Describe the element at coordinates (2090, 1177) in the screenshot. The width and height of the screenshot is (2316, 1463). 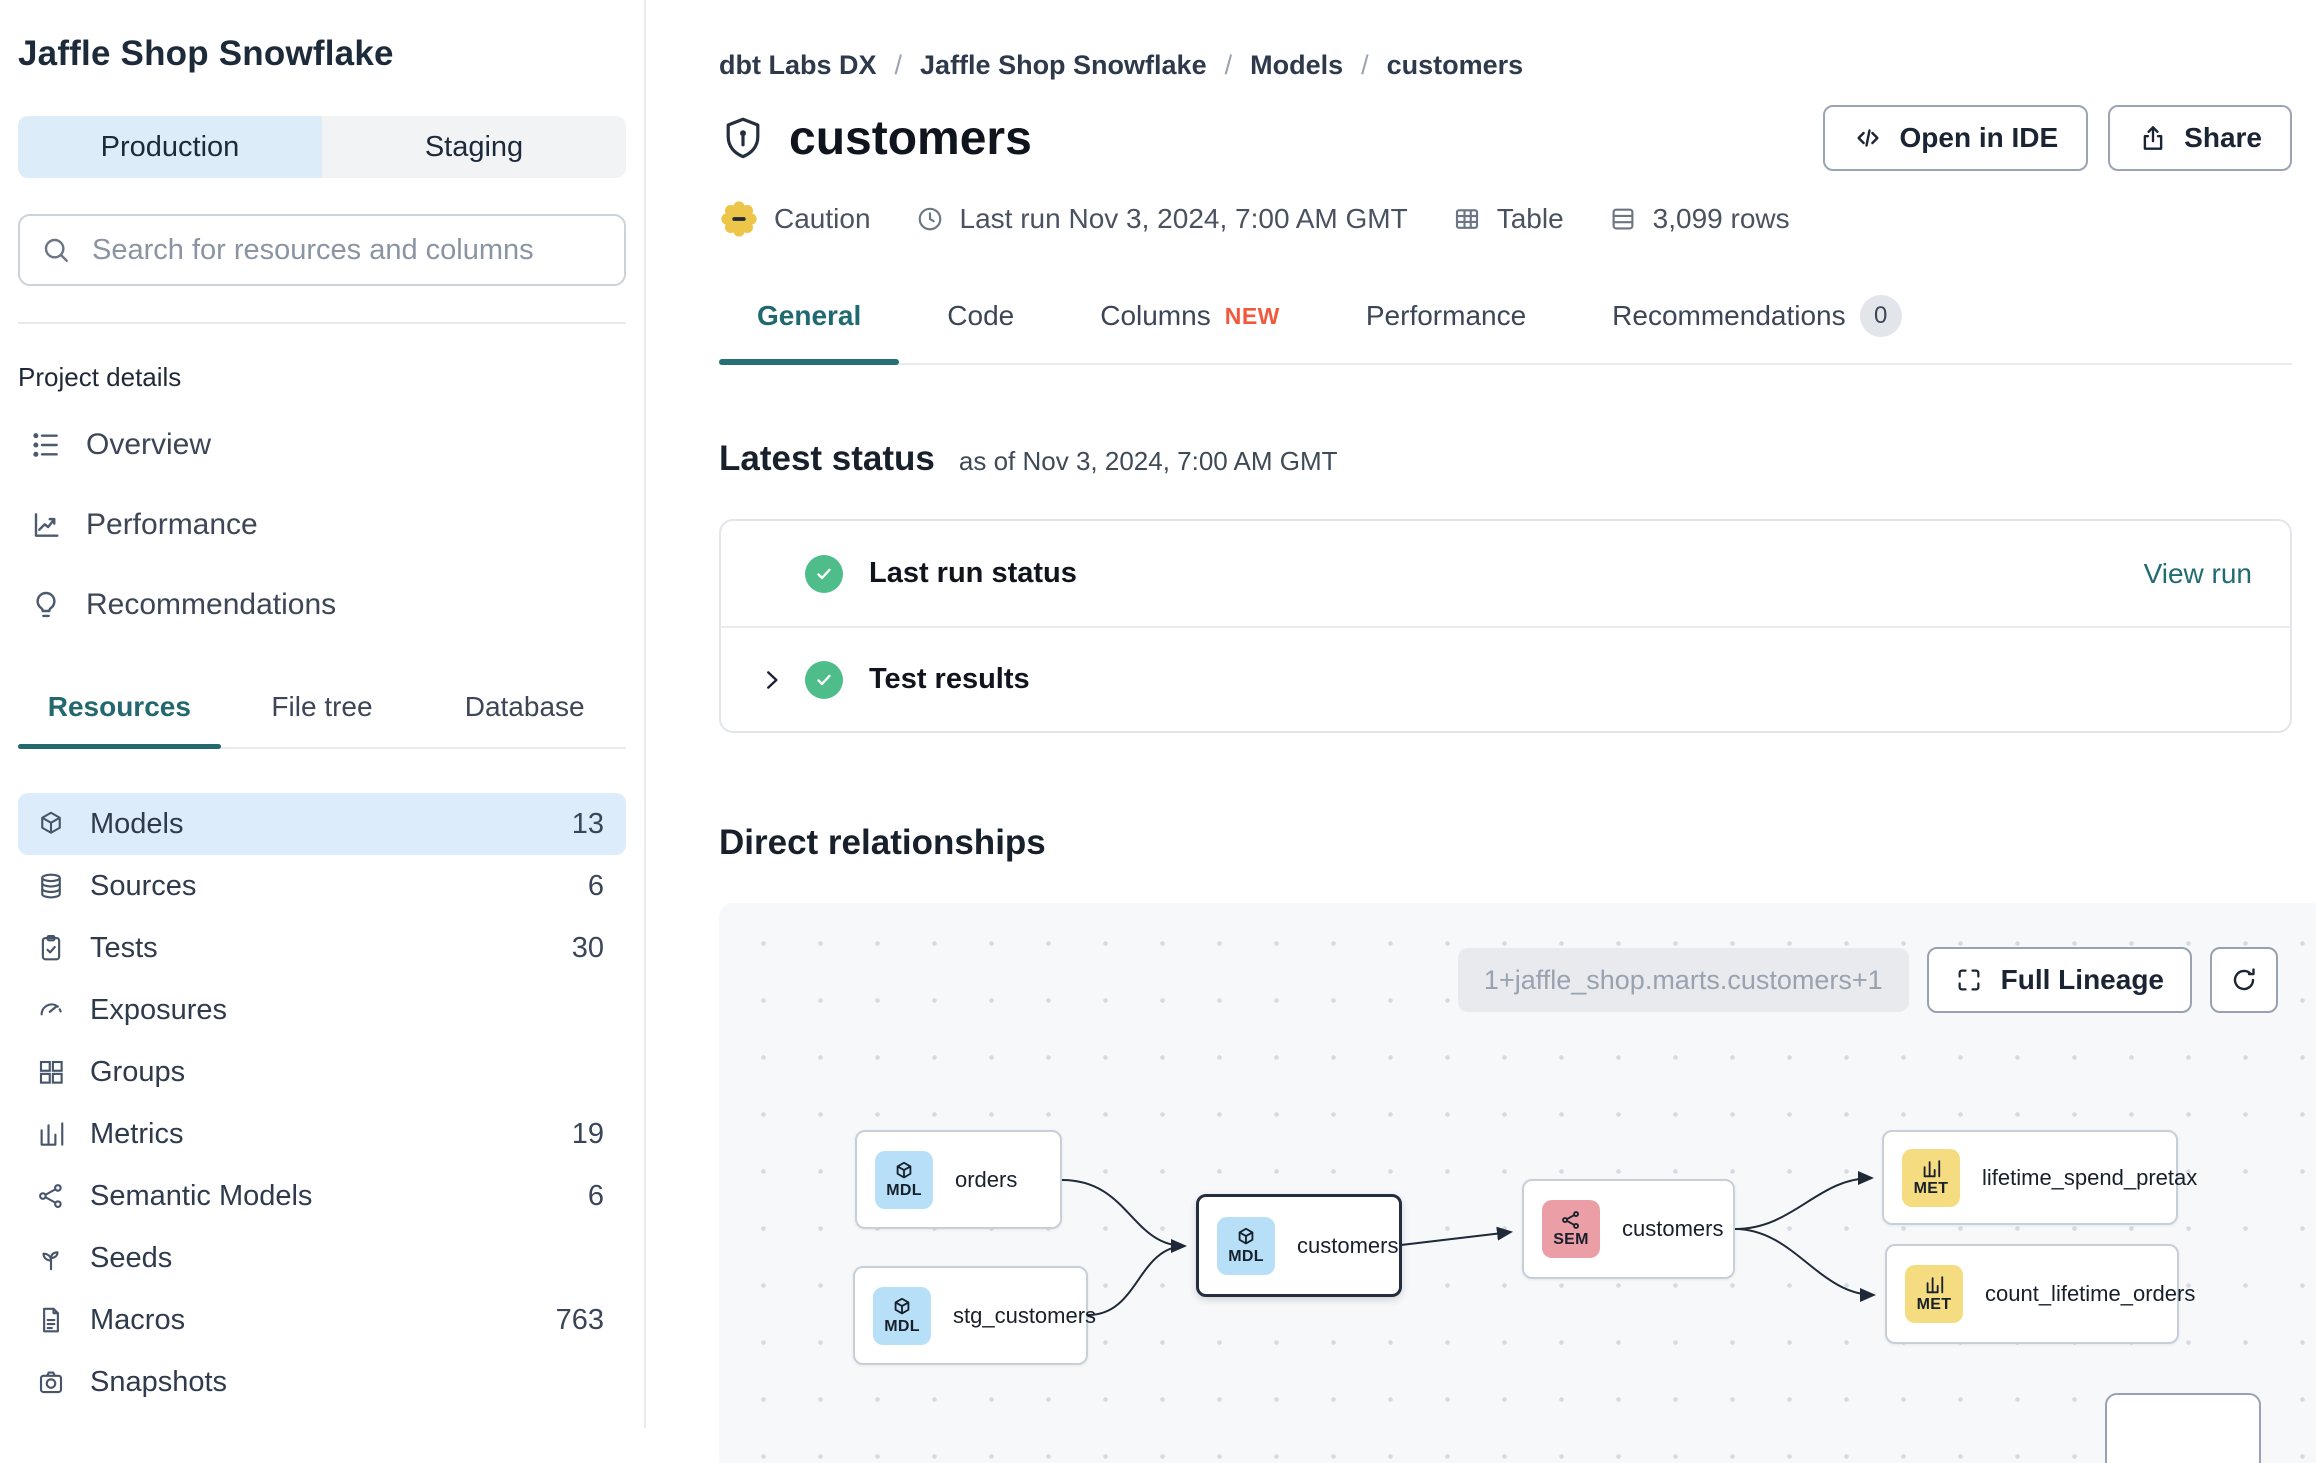
I see `node-label: lifetime_spend_pretax` at that location.